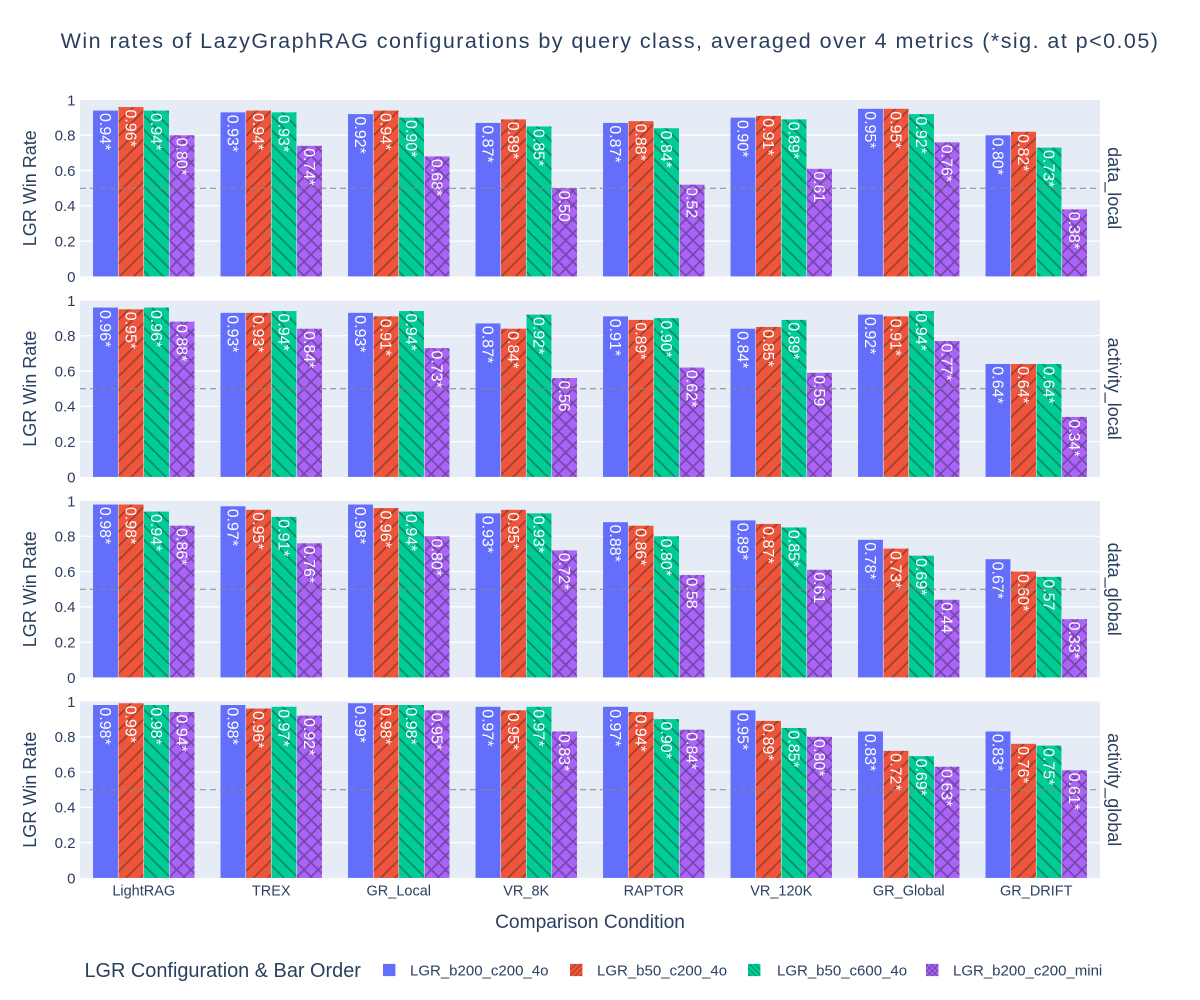 The width and height of the screenshot is (1200, 1000). What do you see at coordinates (818, 390) in the screenshot?
I see `svg-text: 0.59` at bounding box center [818, 390].